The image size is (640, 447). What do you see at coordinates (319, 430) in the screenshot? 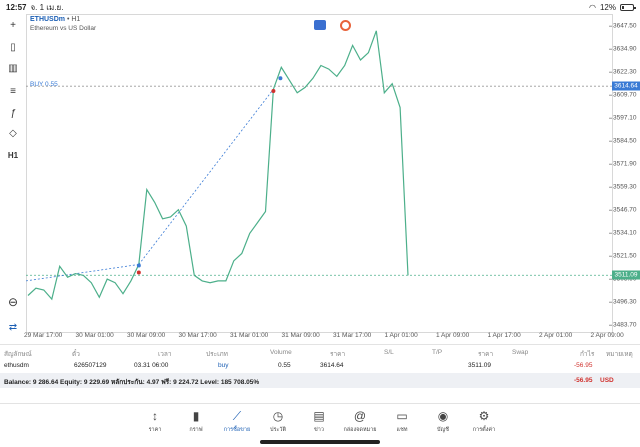
I see `nav-news-label: ข่าว` at bounding box center [319, 430].